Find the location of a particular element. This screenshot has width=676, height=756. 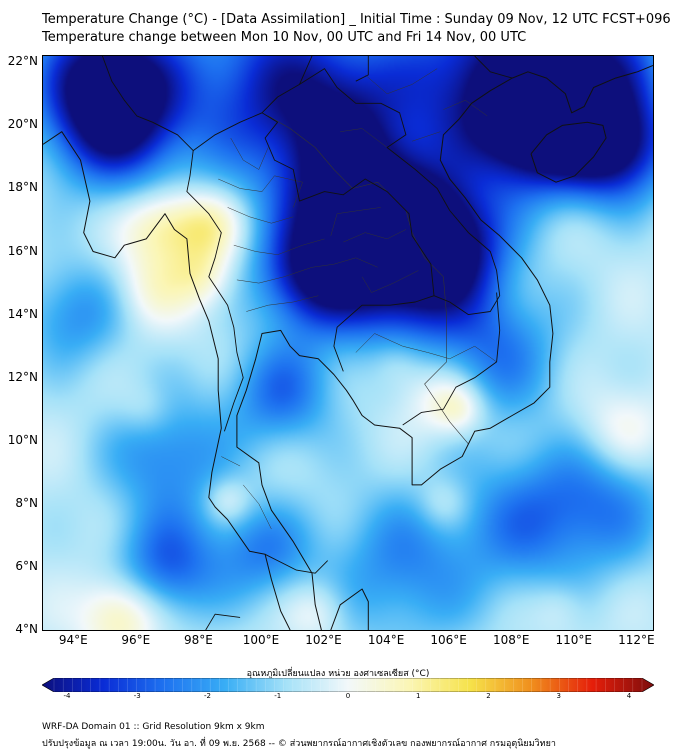

lon-tick-label: 102°E is located at coordinates (323, 640).